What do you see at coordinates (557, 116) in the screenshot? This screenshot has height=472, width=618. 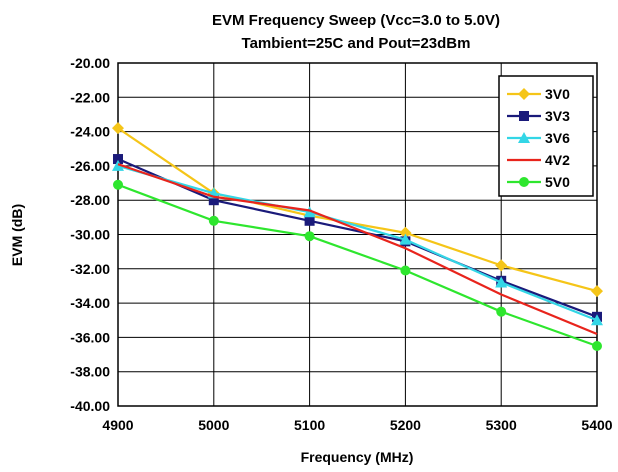 I see `legend-label: 3V3` at bounding box center [557, 116].